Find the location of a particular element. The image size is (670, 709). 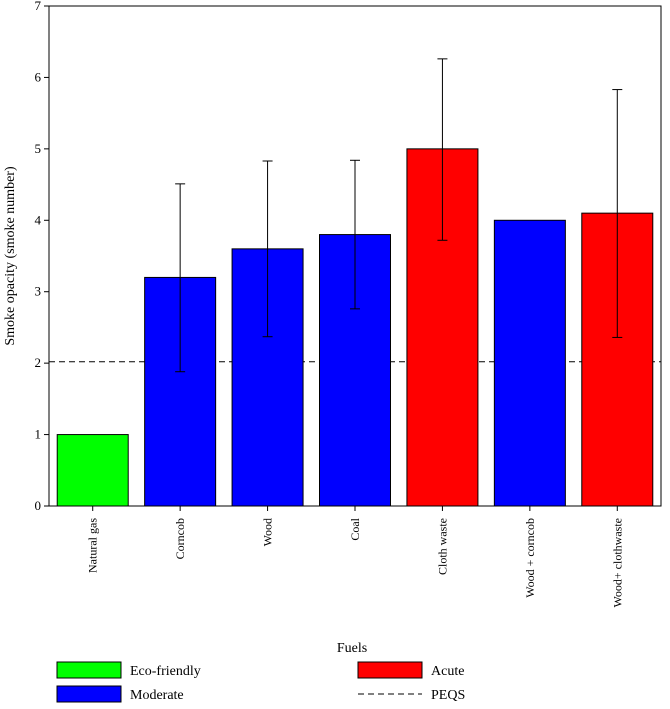

x-tick-label: Natural gas is located at coordinates (93, 545).